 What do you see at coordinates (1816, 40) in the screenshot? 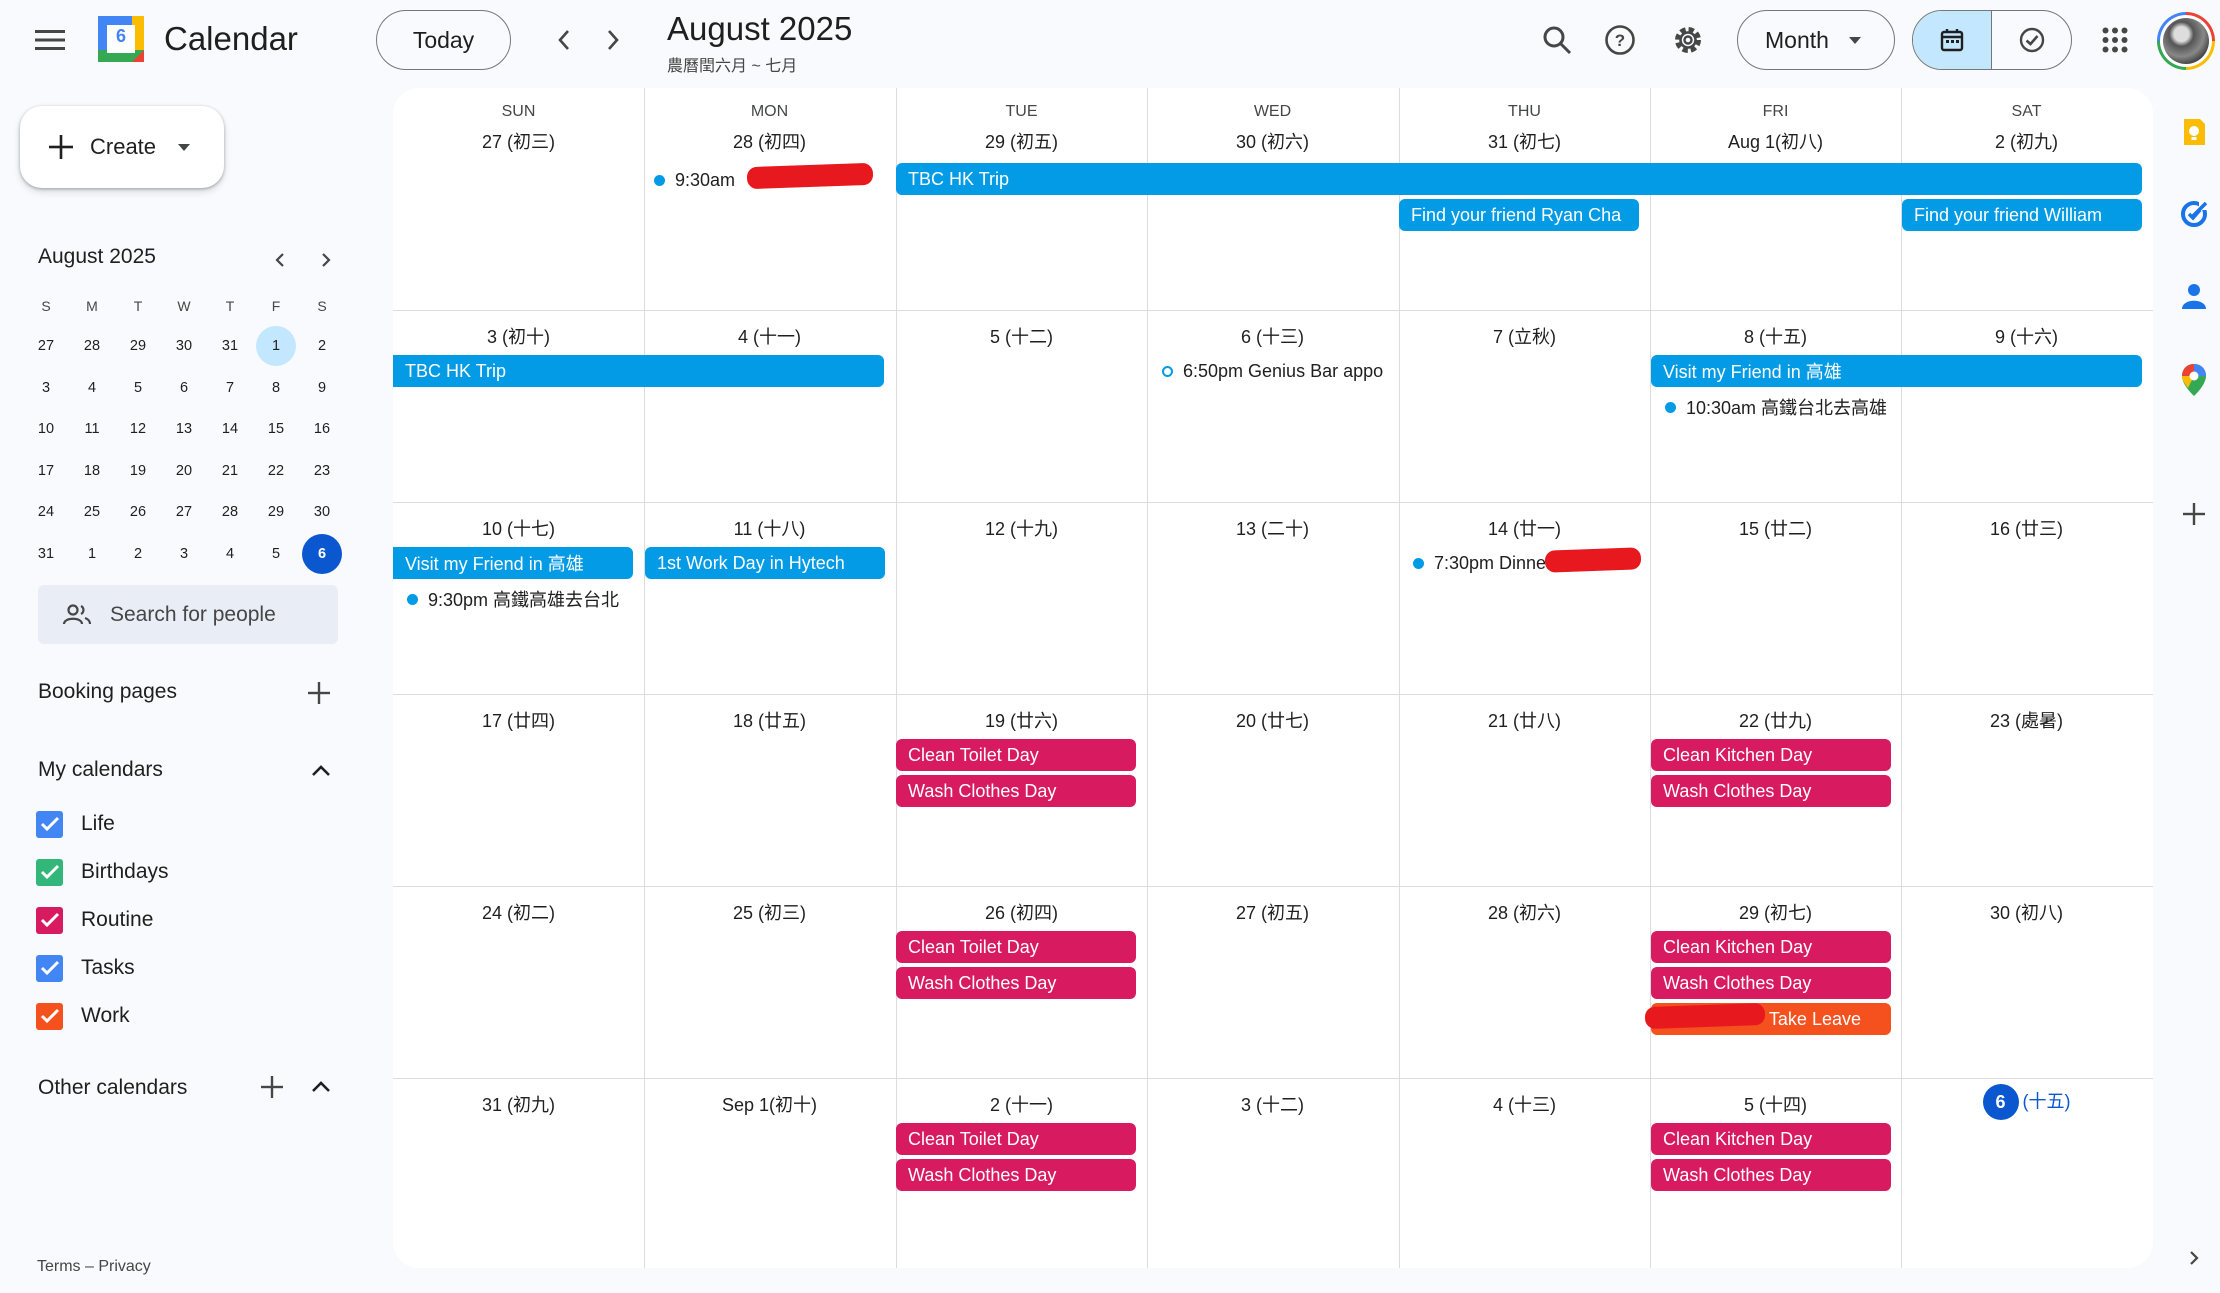
I see `view-switcher-dropdown: Month` at bounding box center [1816, 40].